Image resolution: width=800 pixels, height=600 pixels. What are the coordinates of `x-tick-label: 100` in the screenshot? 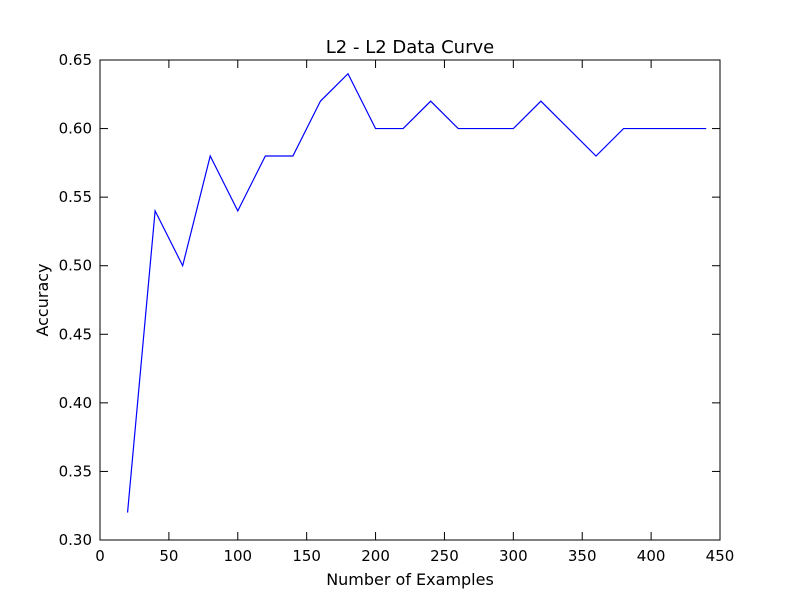 It's located at (237, 556).